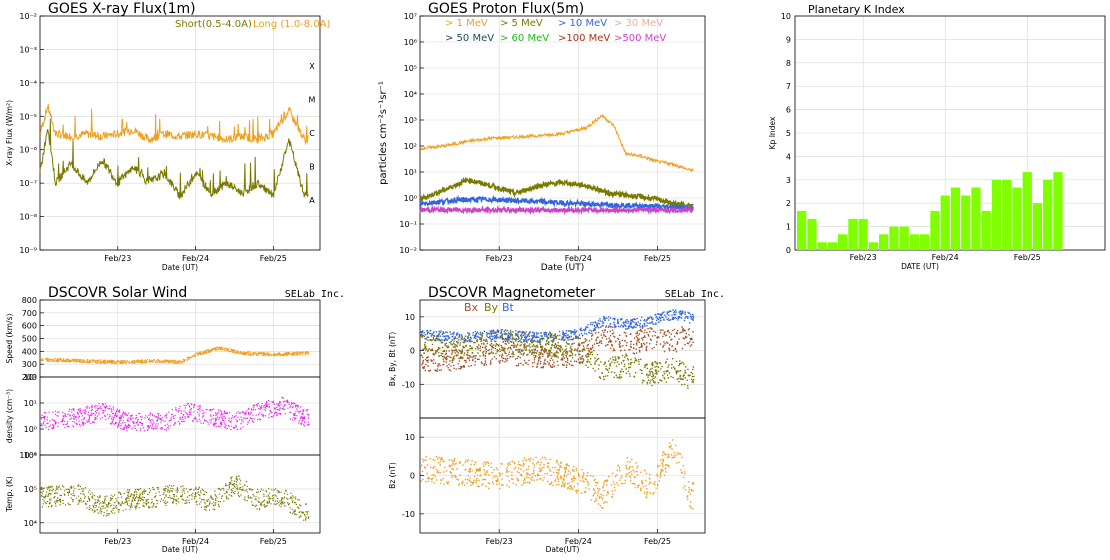 This screenshot has height=560, width=1110. I want to click on xray-x-axis-label: Date (UT), so click(180, 267).